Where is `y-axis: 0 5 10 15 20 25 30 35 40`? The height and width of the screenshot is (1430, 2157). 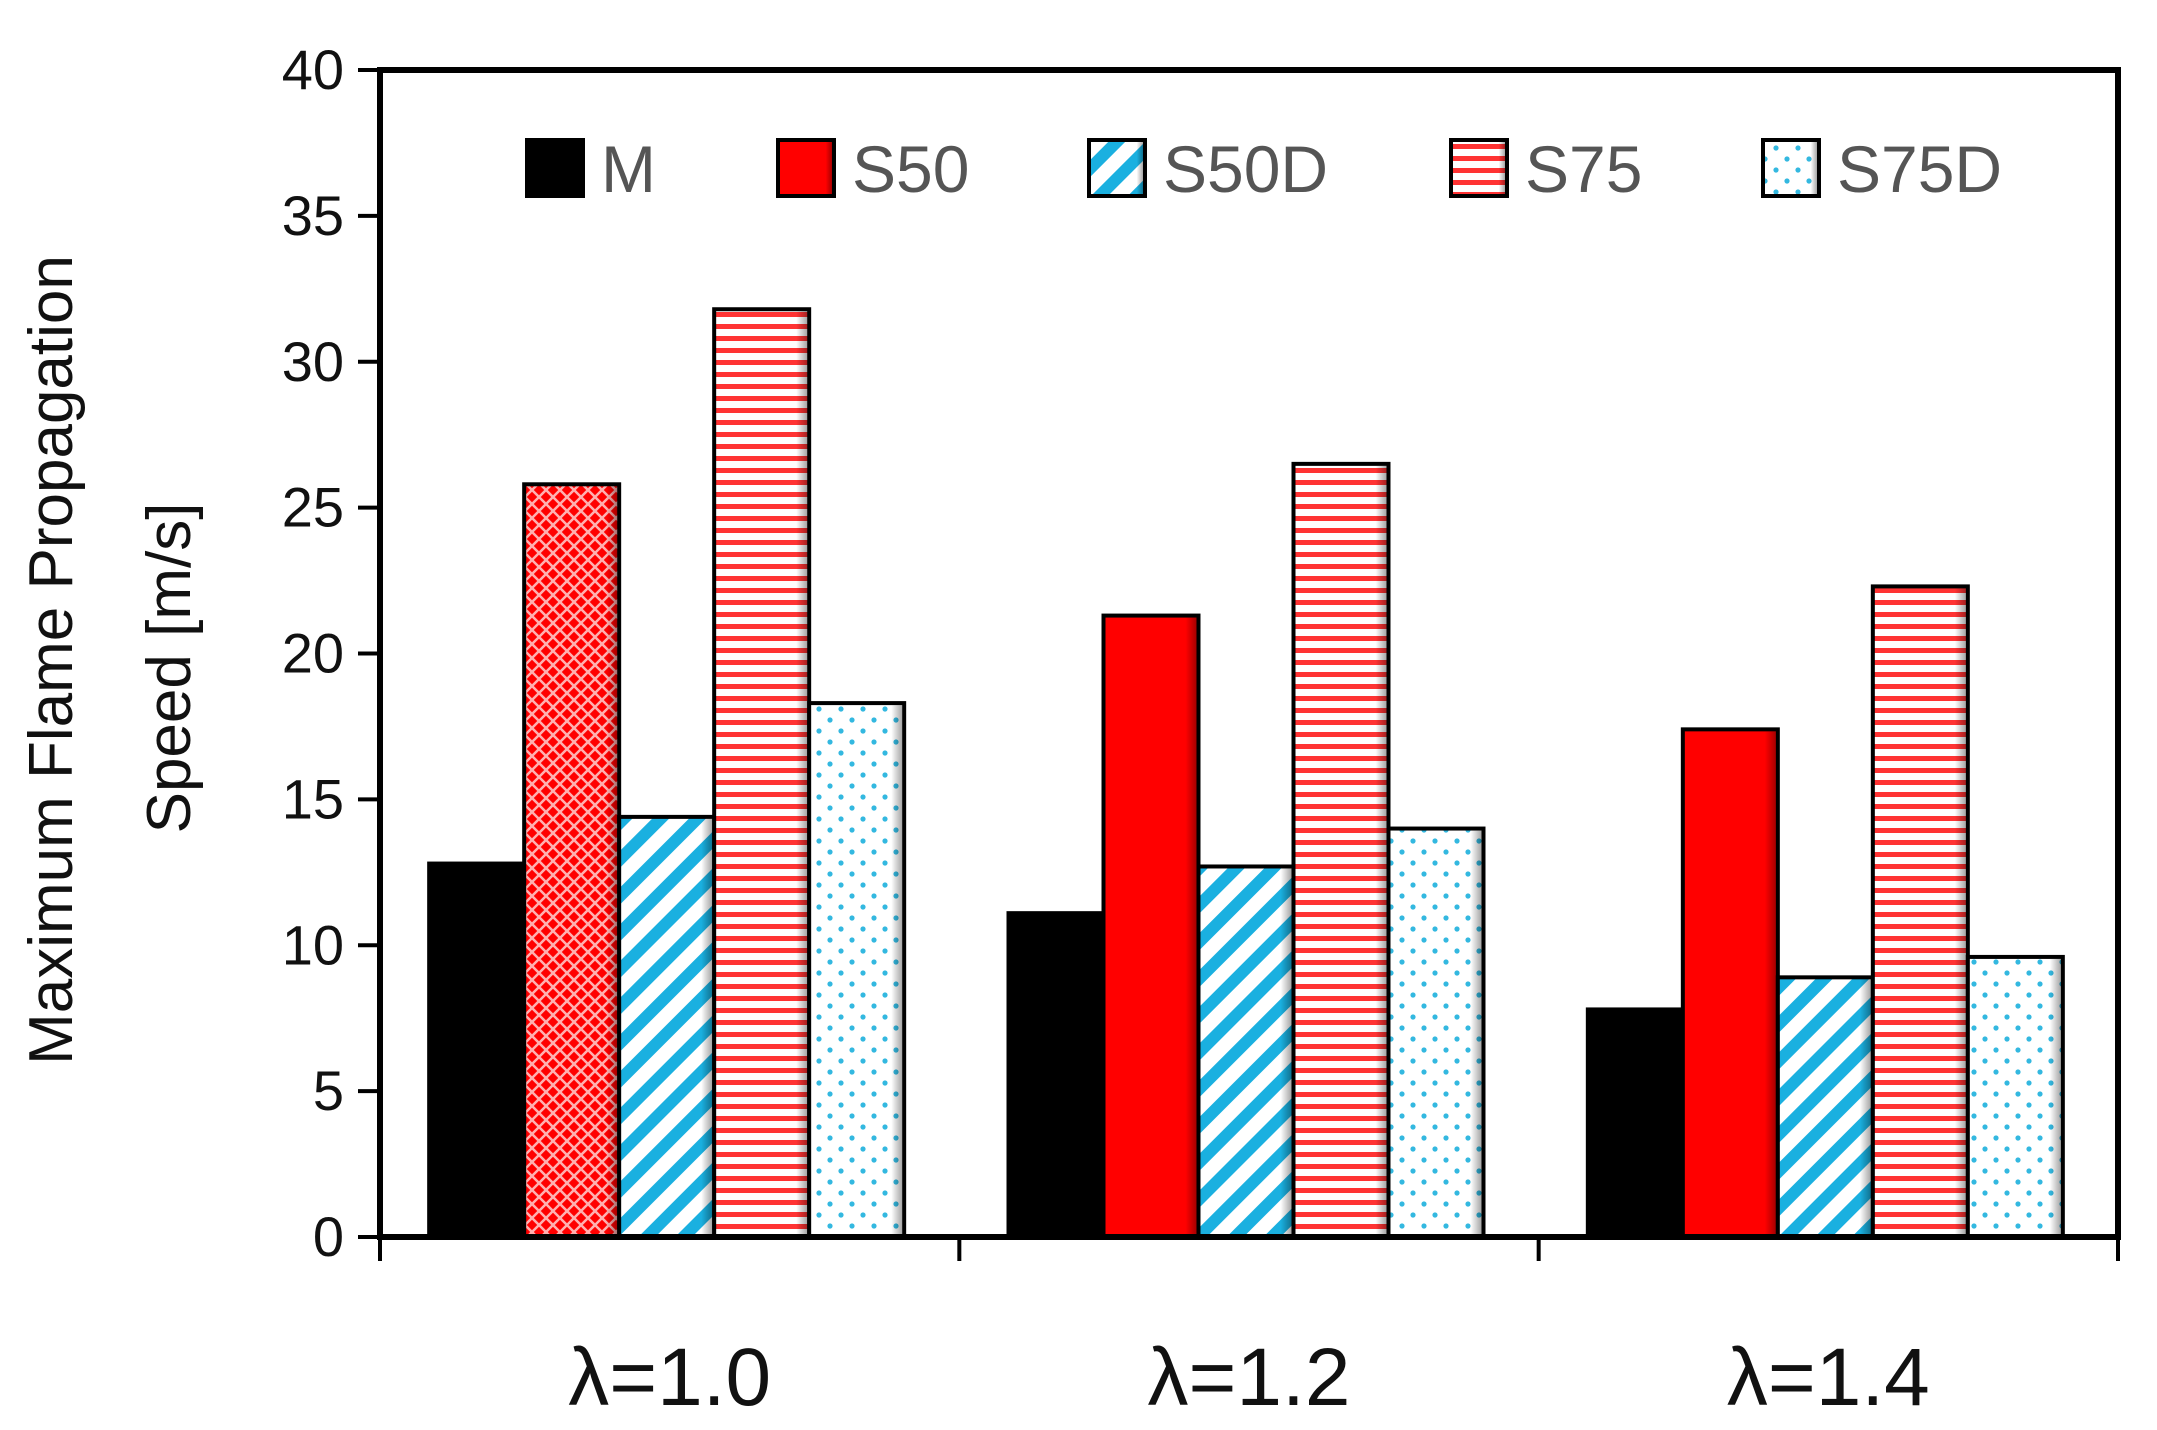 y-axis: 0 5 10 15 20 25 30 35 40 is located at coordinates (331, 653).